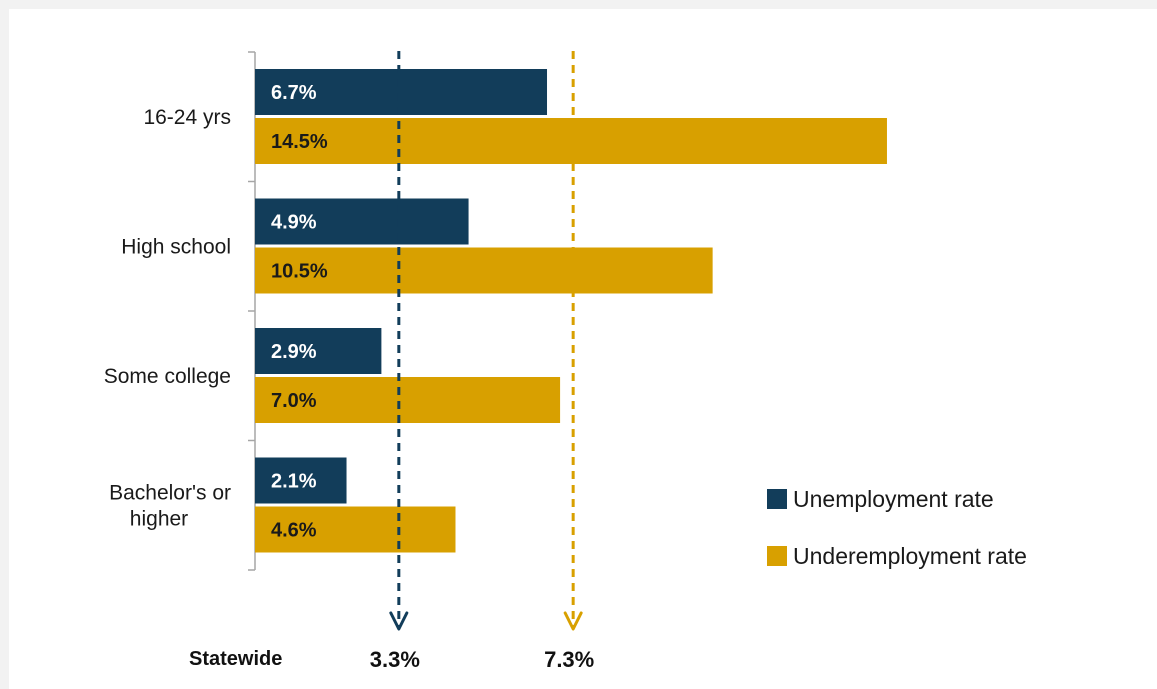  I want to click on legend-swatch-unemployment-rate, so click(777, 499).